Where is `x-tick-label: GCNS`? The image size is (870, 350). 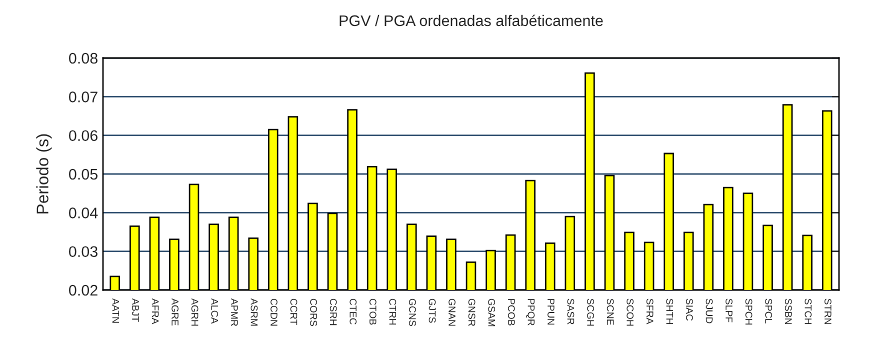
x-tick-label: GCNS is located at coordinates (412, 312).